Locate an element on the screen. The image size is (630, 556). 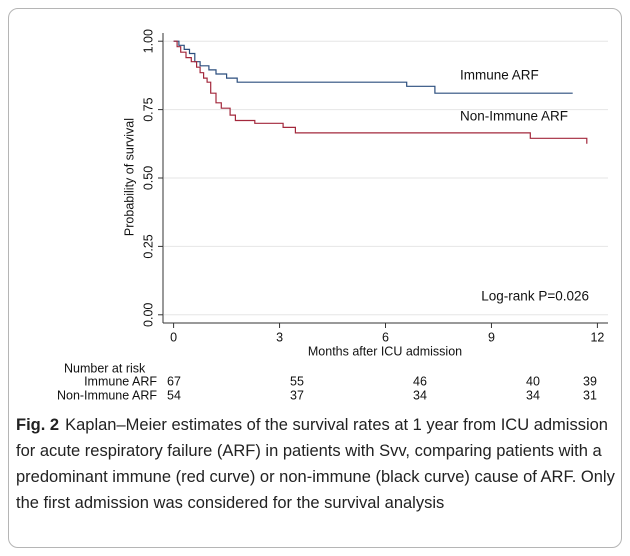
x-tick-label: 6 is located at coordinates (385, 337).